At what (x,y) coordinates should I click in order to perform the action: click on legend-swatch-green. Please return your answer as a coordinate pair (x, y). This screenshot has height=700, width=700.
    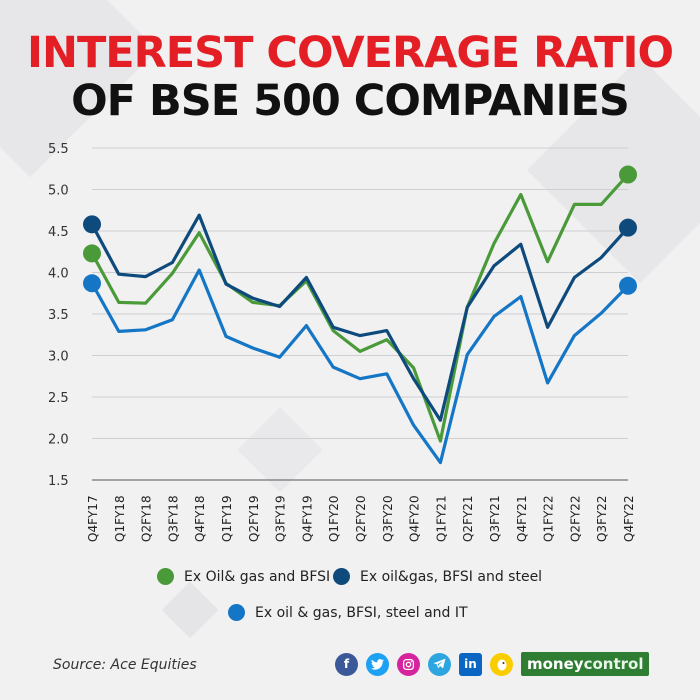
    Looking at the image, I should click on (165, 576).